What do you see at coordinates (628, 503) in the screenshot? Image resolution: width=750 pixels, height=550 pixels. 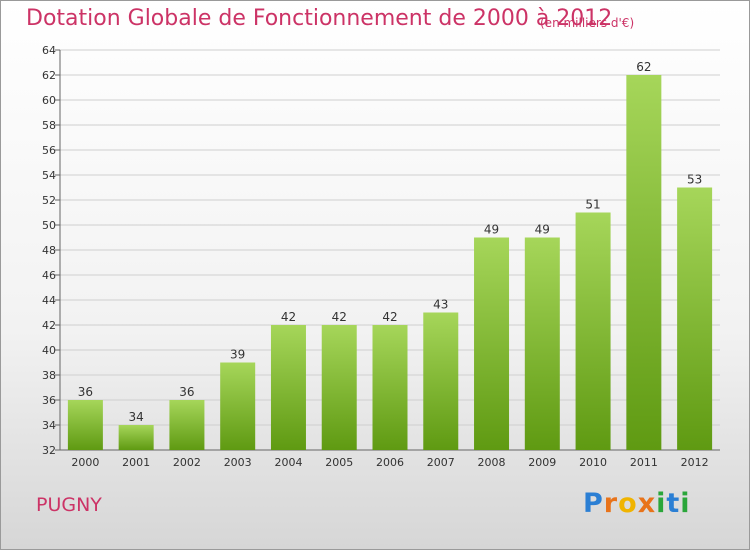 I see `logo-letter: o` at bounding box center [628, 503].